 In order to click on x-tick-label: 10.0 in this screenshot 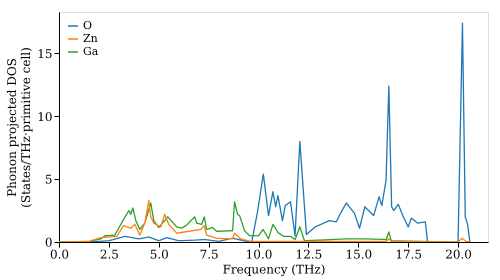, I will do `click(259, 255)`.